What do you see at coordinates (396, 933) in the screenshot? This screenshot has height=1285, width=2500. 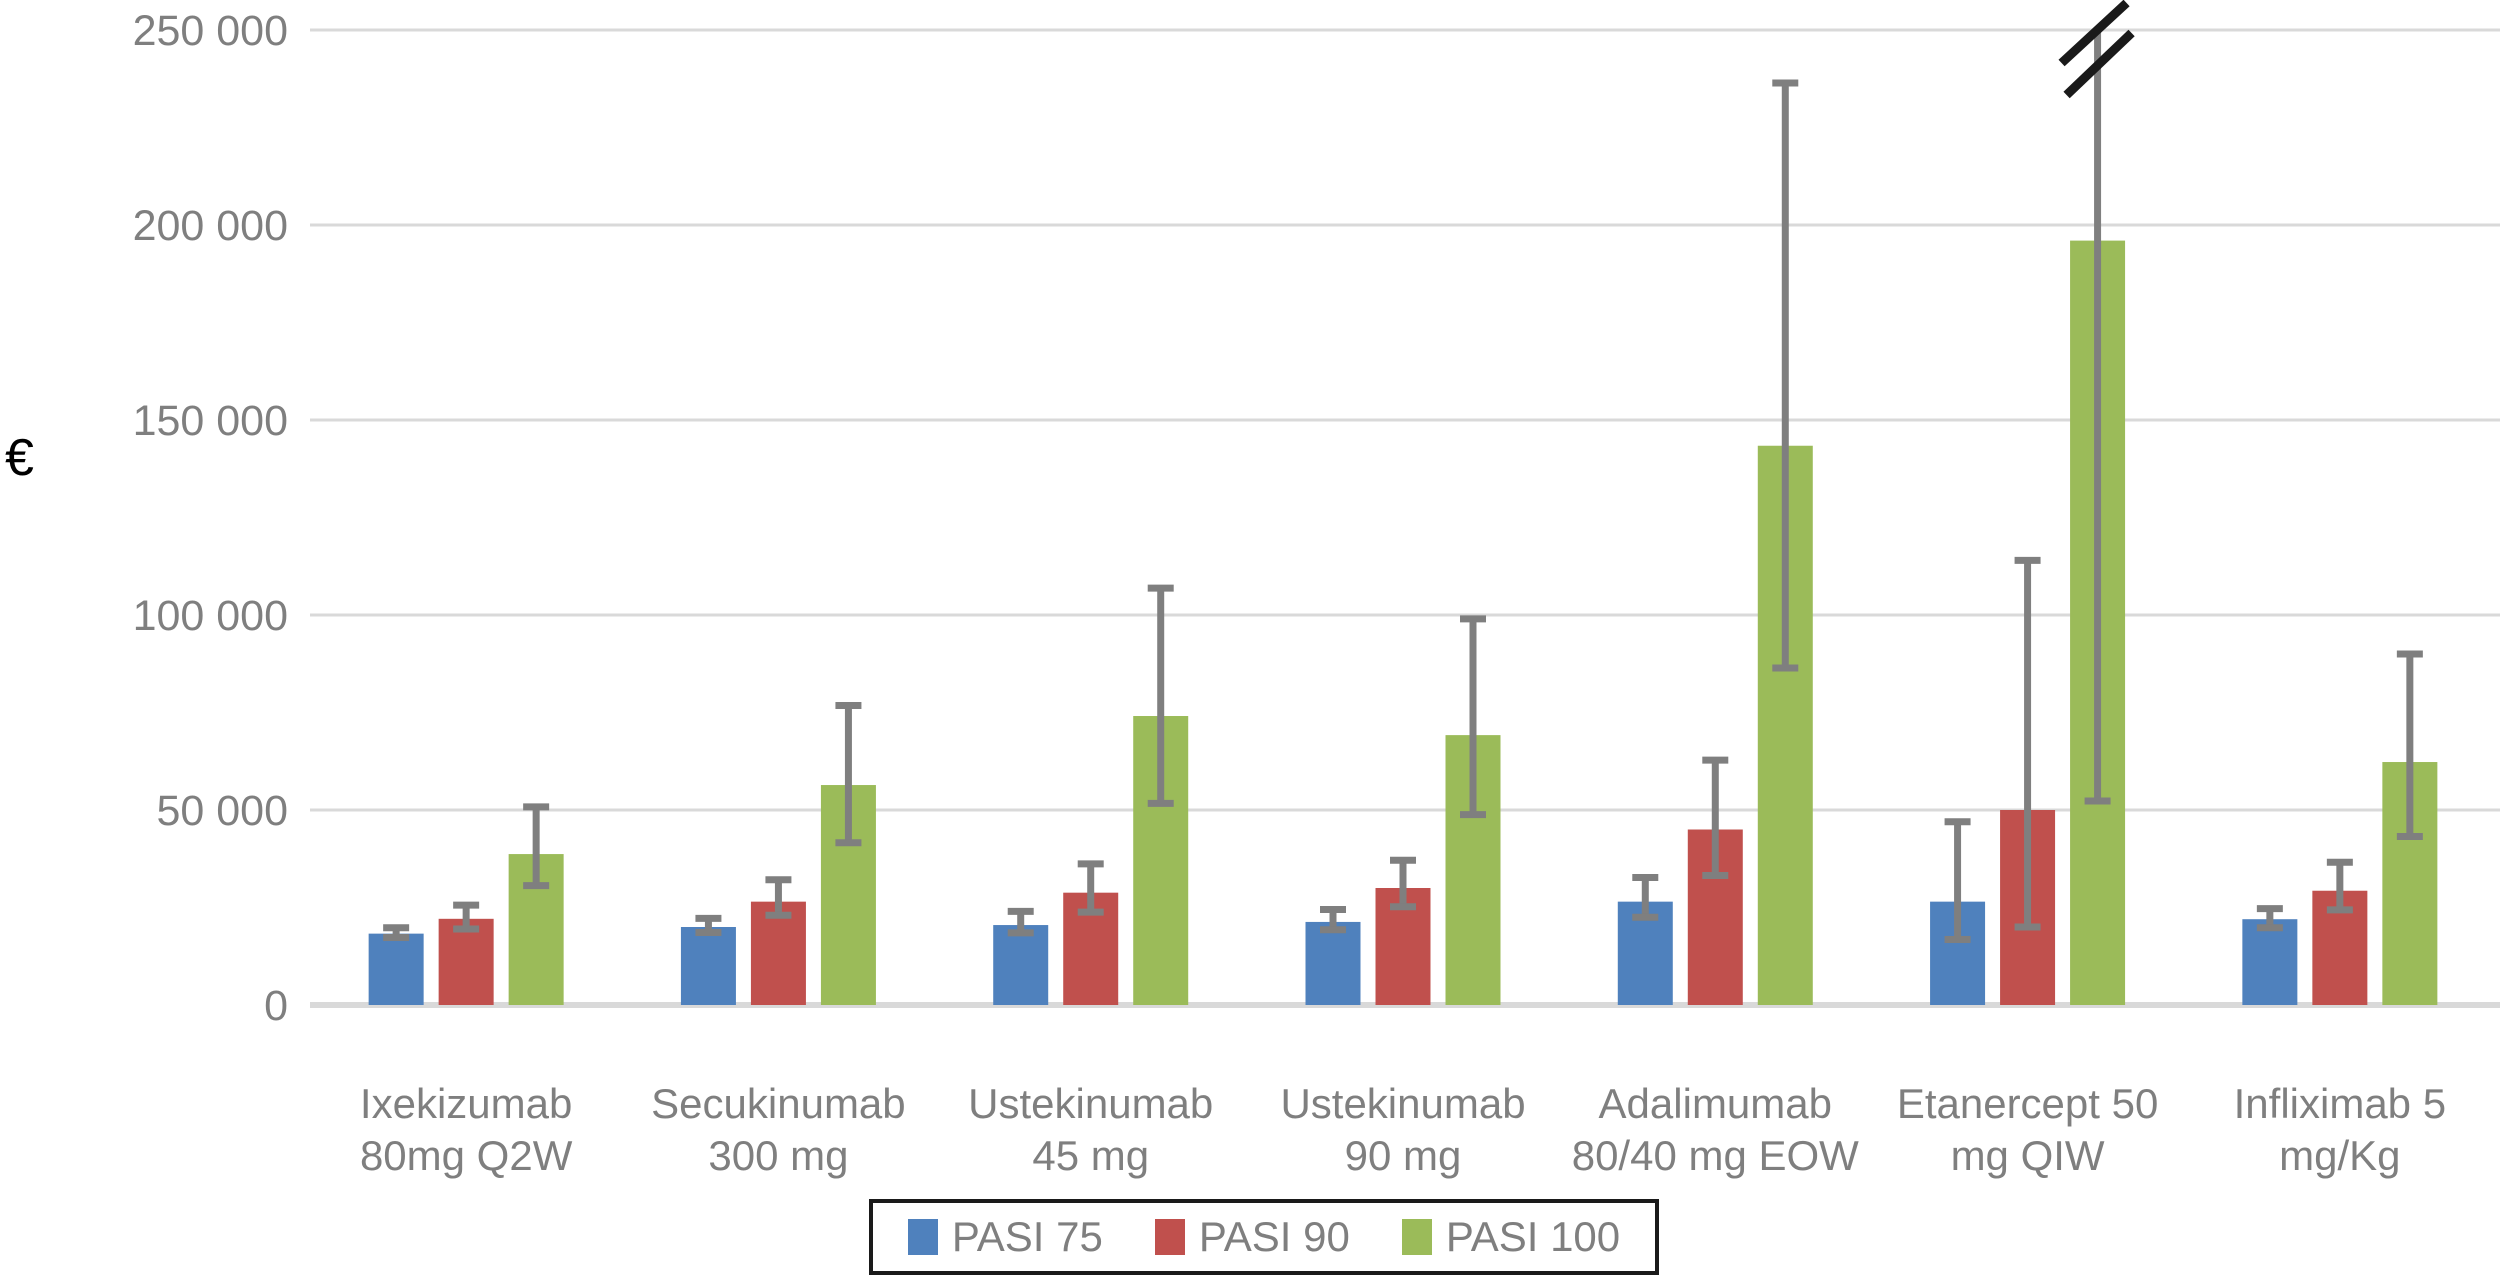 I see `error-bar-pasi-75-cat0` at bounding box center [396, 933].